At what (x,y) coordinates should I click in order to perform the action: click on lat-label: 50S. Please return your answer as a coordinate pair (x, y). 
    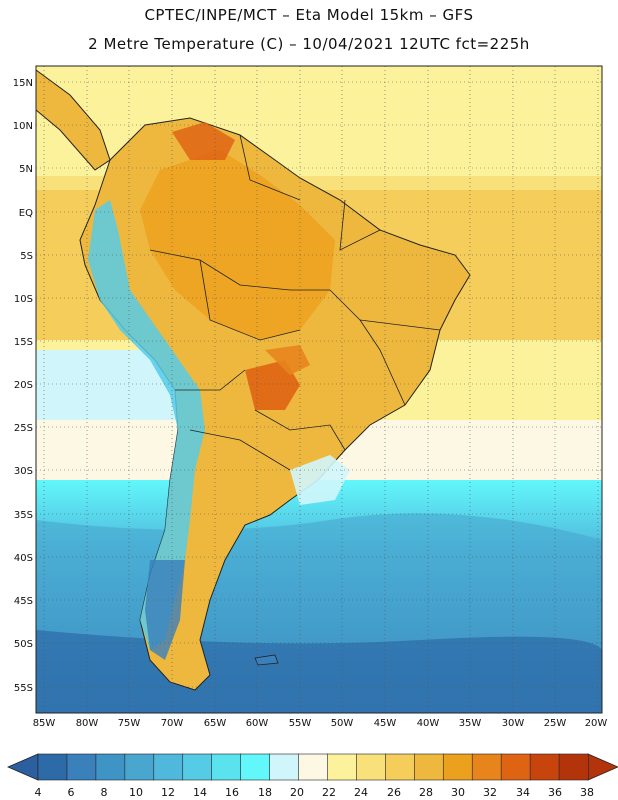
    Looking at the image, I should click on (23, 644).